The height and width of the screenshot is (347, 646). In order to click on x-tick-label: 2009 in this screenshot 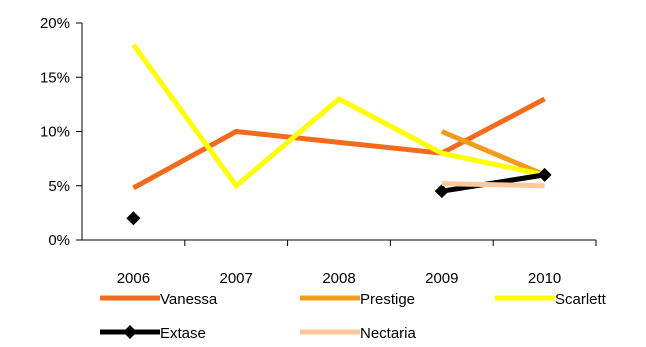, I will do `click(441, 278)`.